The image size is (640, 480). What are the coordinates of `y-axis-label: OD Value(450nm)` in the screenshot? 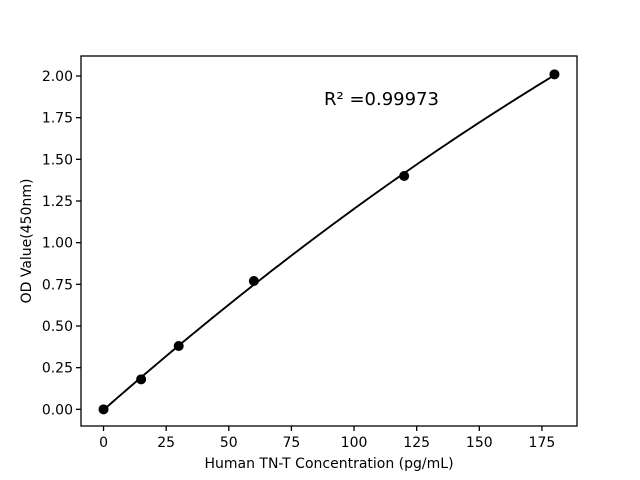 It's located at (27, 241).